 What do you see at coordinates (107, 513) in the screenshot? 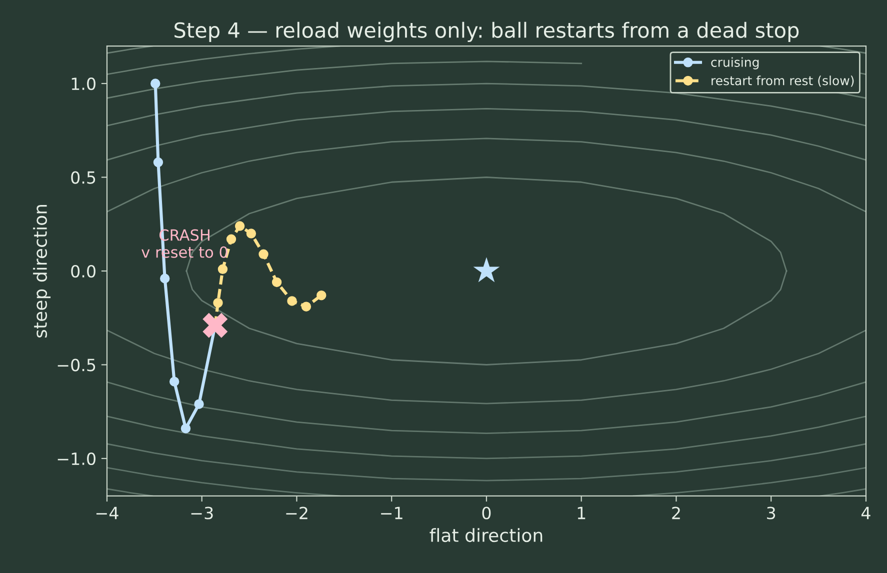
I see `x-tick-label: −4` at bounding box center [107, 513].